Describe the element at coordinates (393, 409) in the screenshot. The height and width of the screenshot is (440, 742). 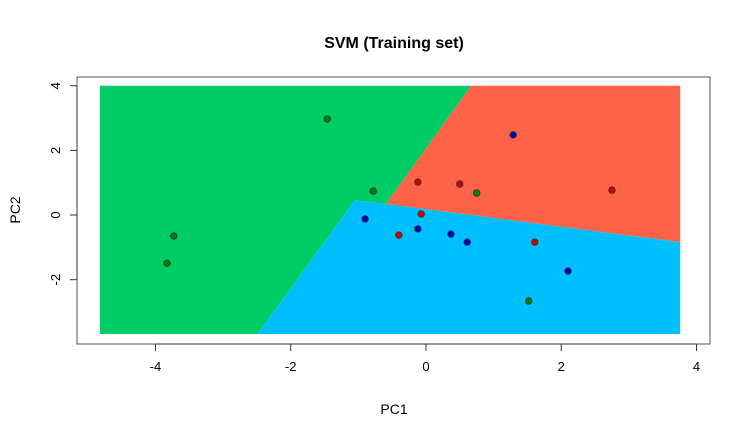
I see `x-axis-label: PC1` at that location.